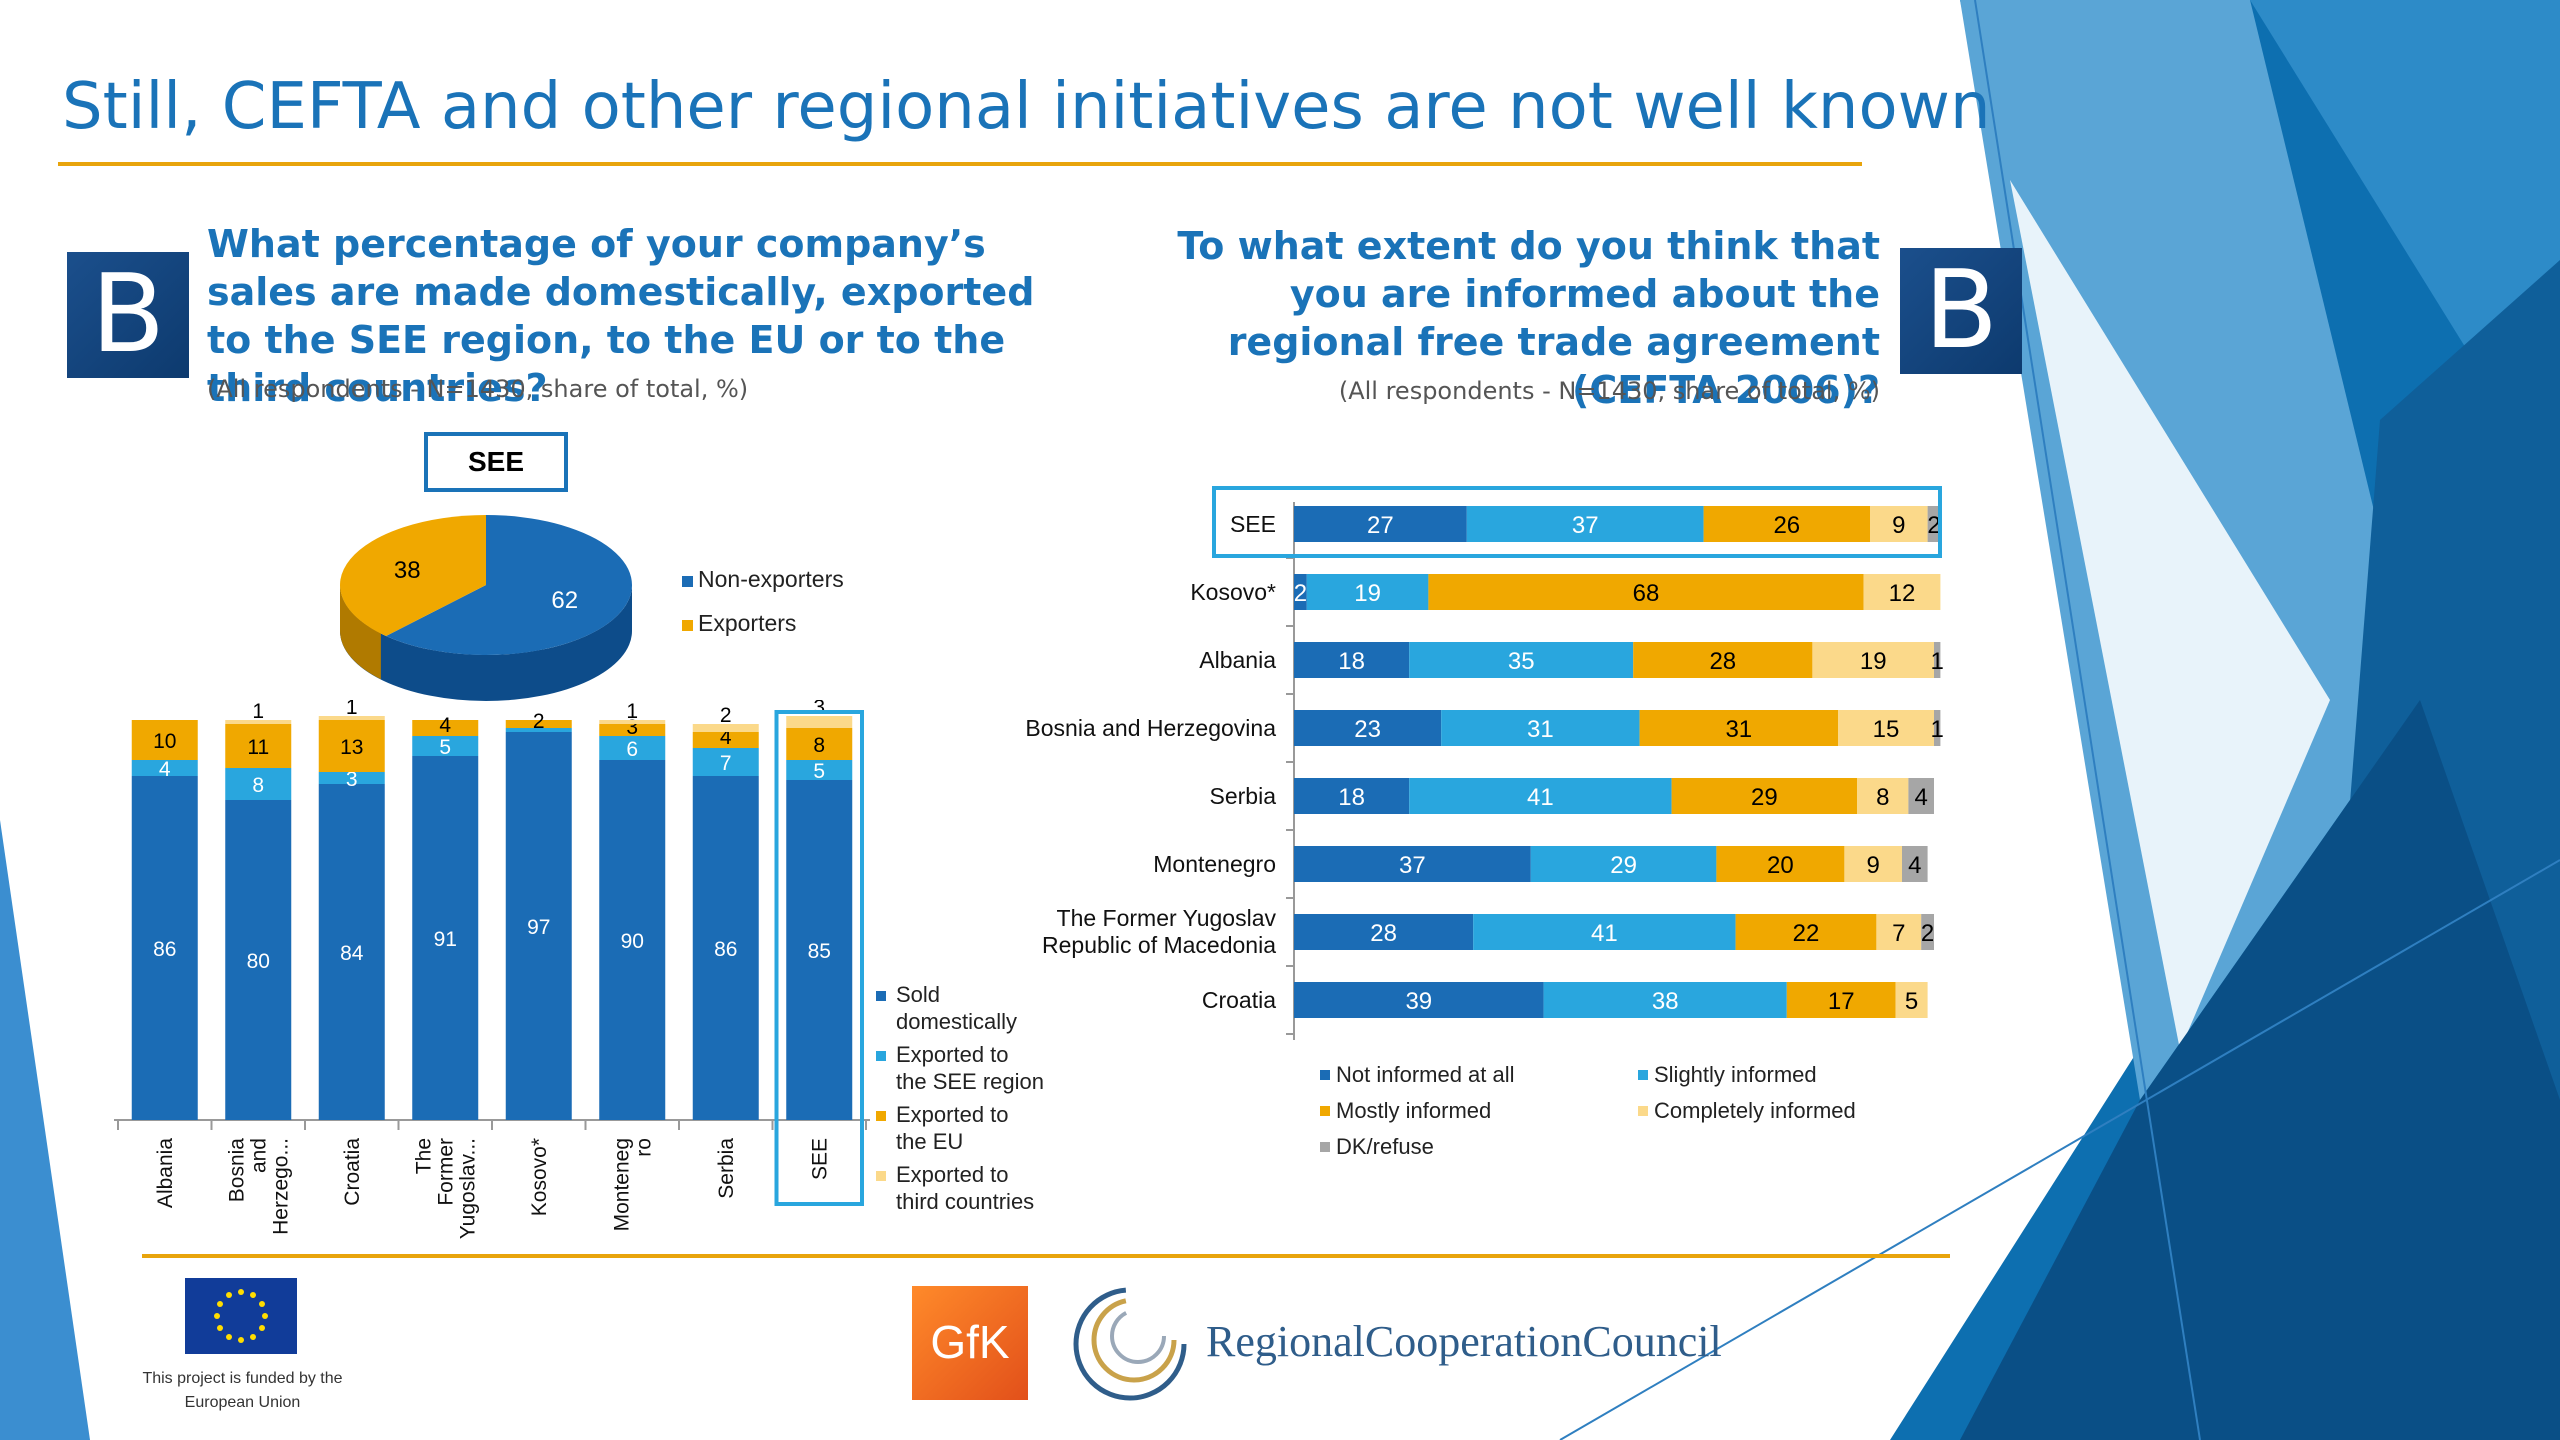 The image size is (2560, 1440). Describe the element at coordinates (1646, 593) in the screenshot. I see `hbar-value-label: 68` at that location.